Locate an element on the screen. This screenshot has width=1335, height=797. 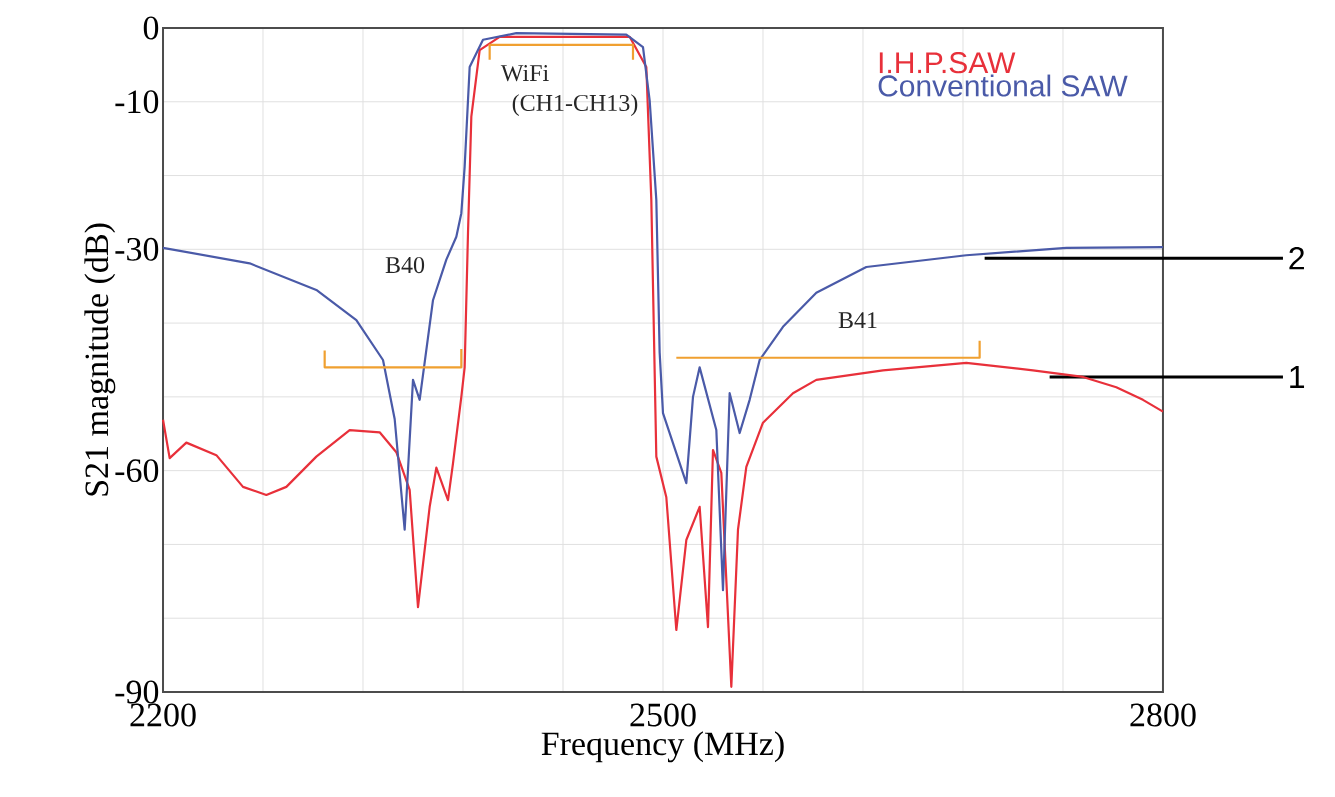
annotation: B40 is located at coordinates (405, 265).